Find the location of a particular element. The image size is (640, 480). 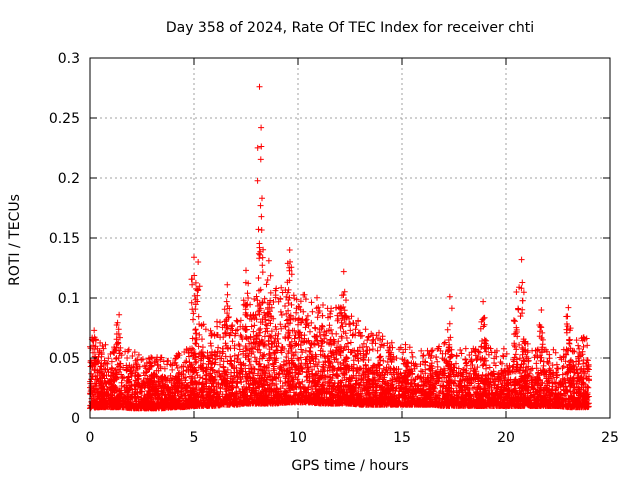

x-tick-label: 5 is located at coordinates (194, 438).